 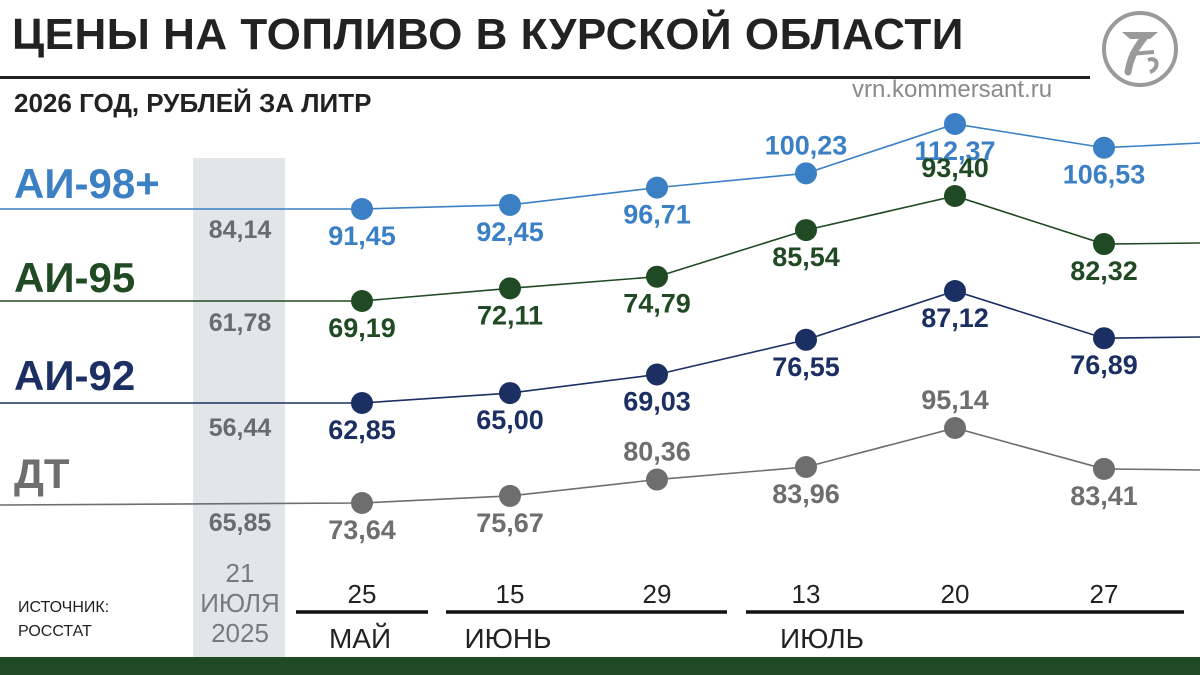 I want to click on data-label-0-2: 96,71, so click(x=657, y=215).